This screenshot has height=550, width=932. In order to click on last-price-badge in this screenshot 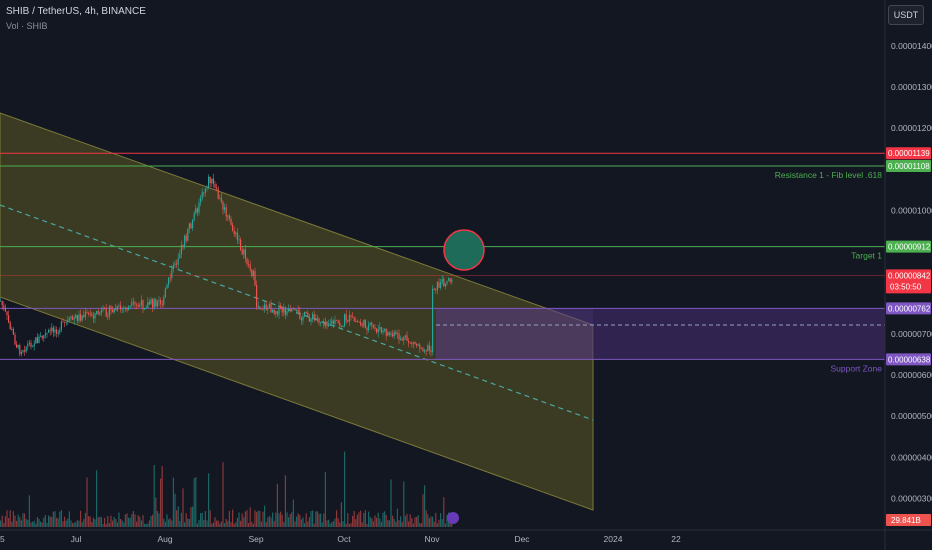, I will do `click(908, 281)`.